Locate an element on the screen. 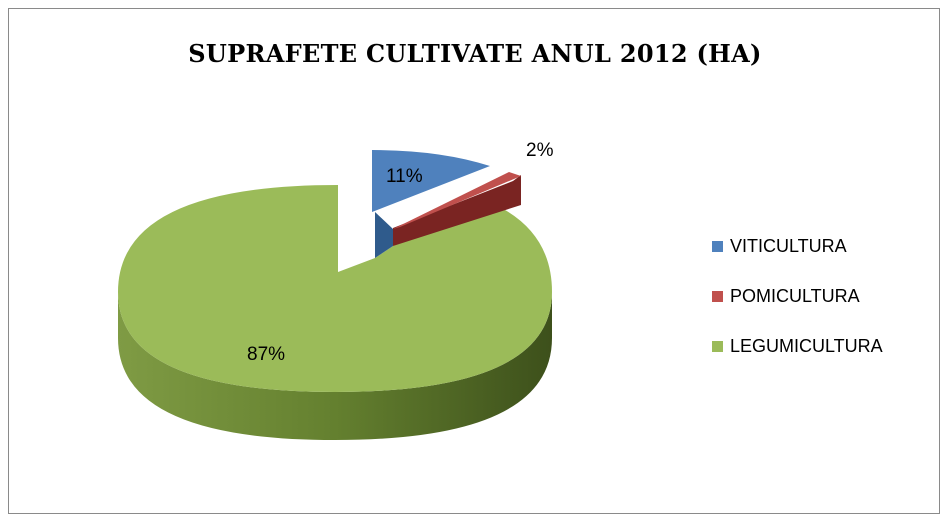 This screenshot has width=949, height=522. legend-swatch-viticultura is located at coordinates (717, 246).